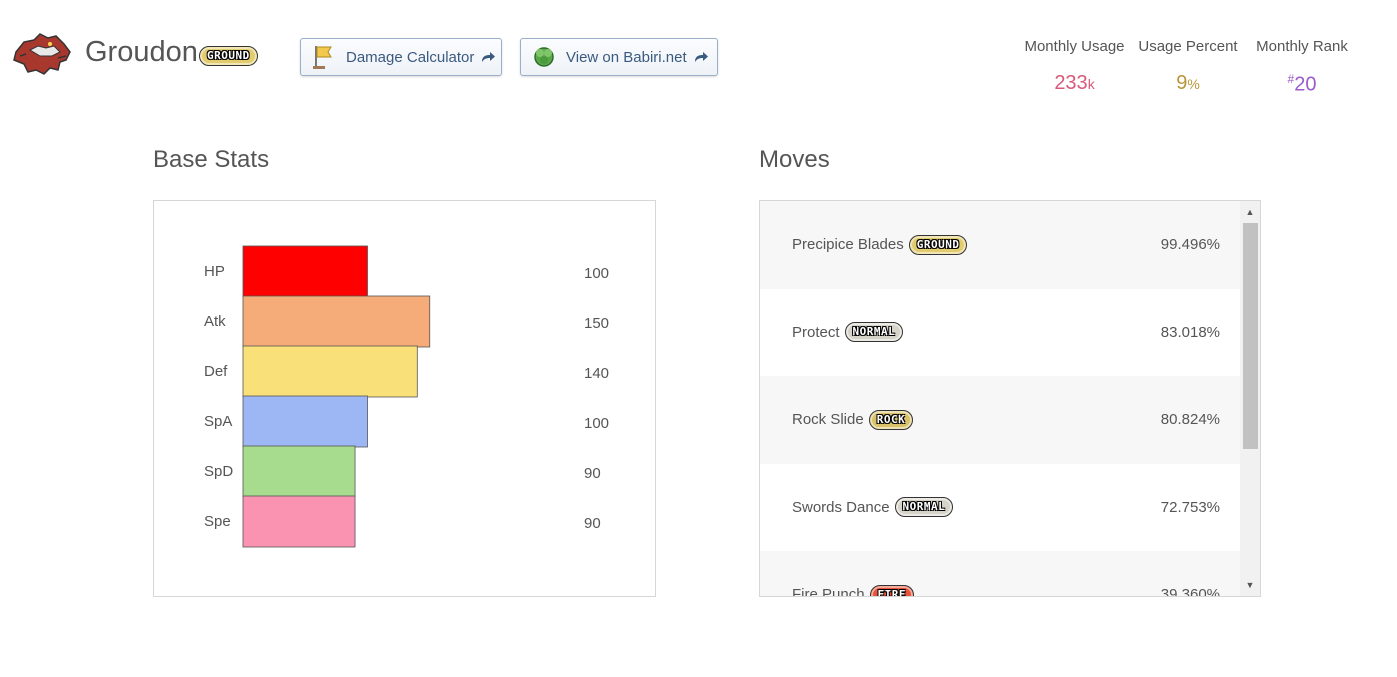 Image resolution: width=1397 pixels, height=677 pixels. What do you see at coordinates (1190, 420) in the screenshot?
I see `move-percent: 80.824%` at bounding box center [1190, 420].